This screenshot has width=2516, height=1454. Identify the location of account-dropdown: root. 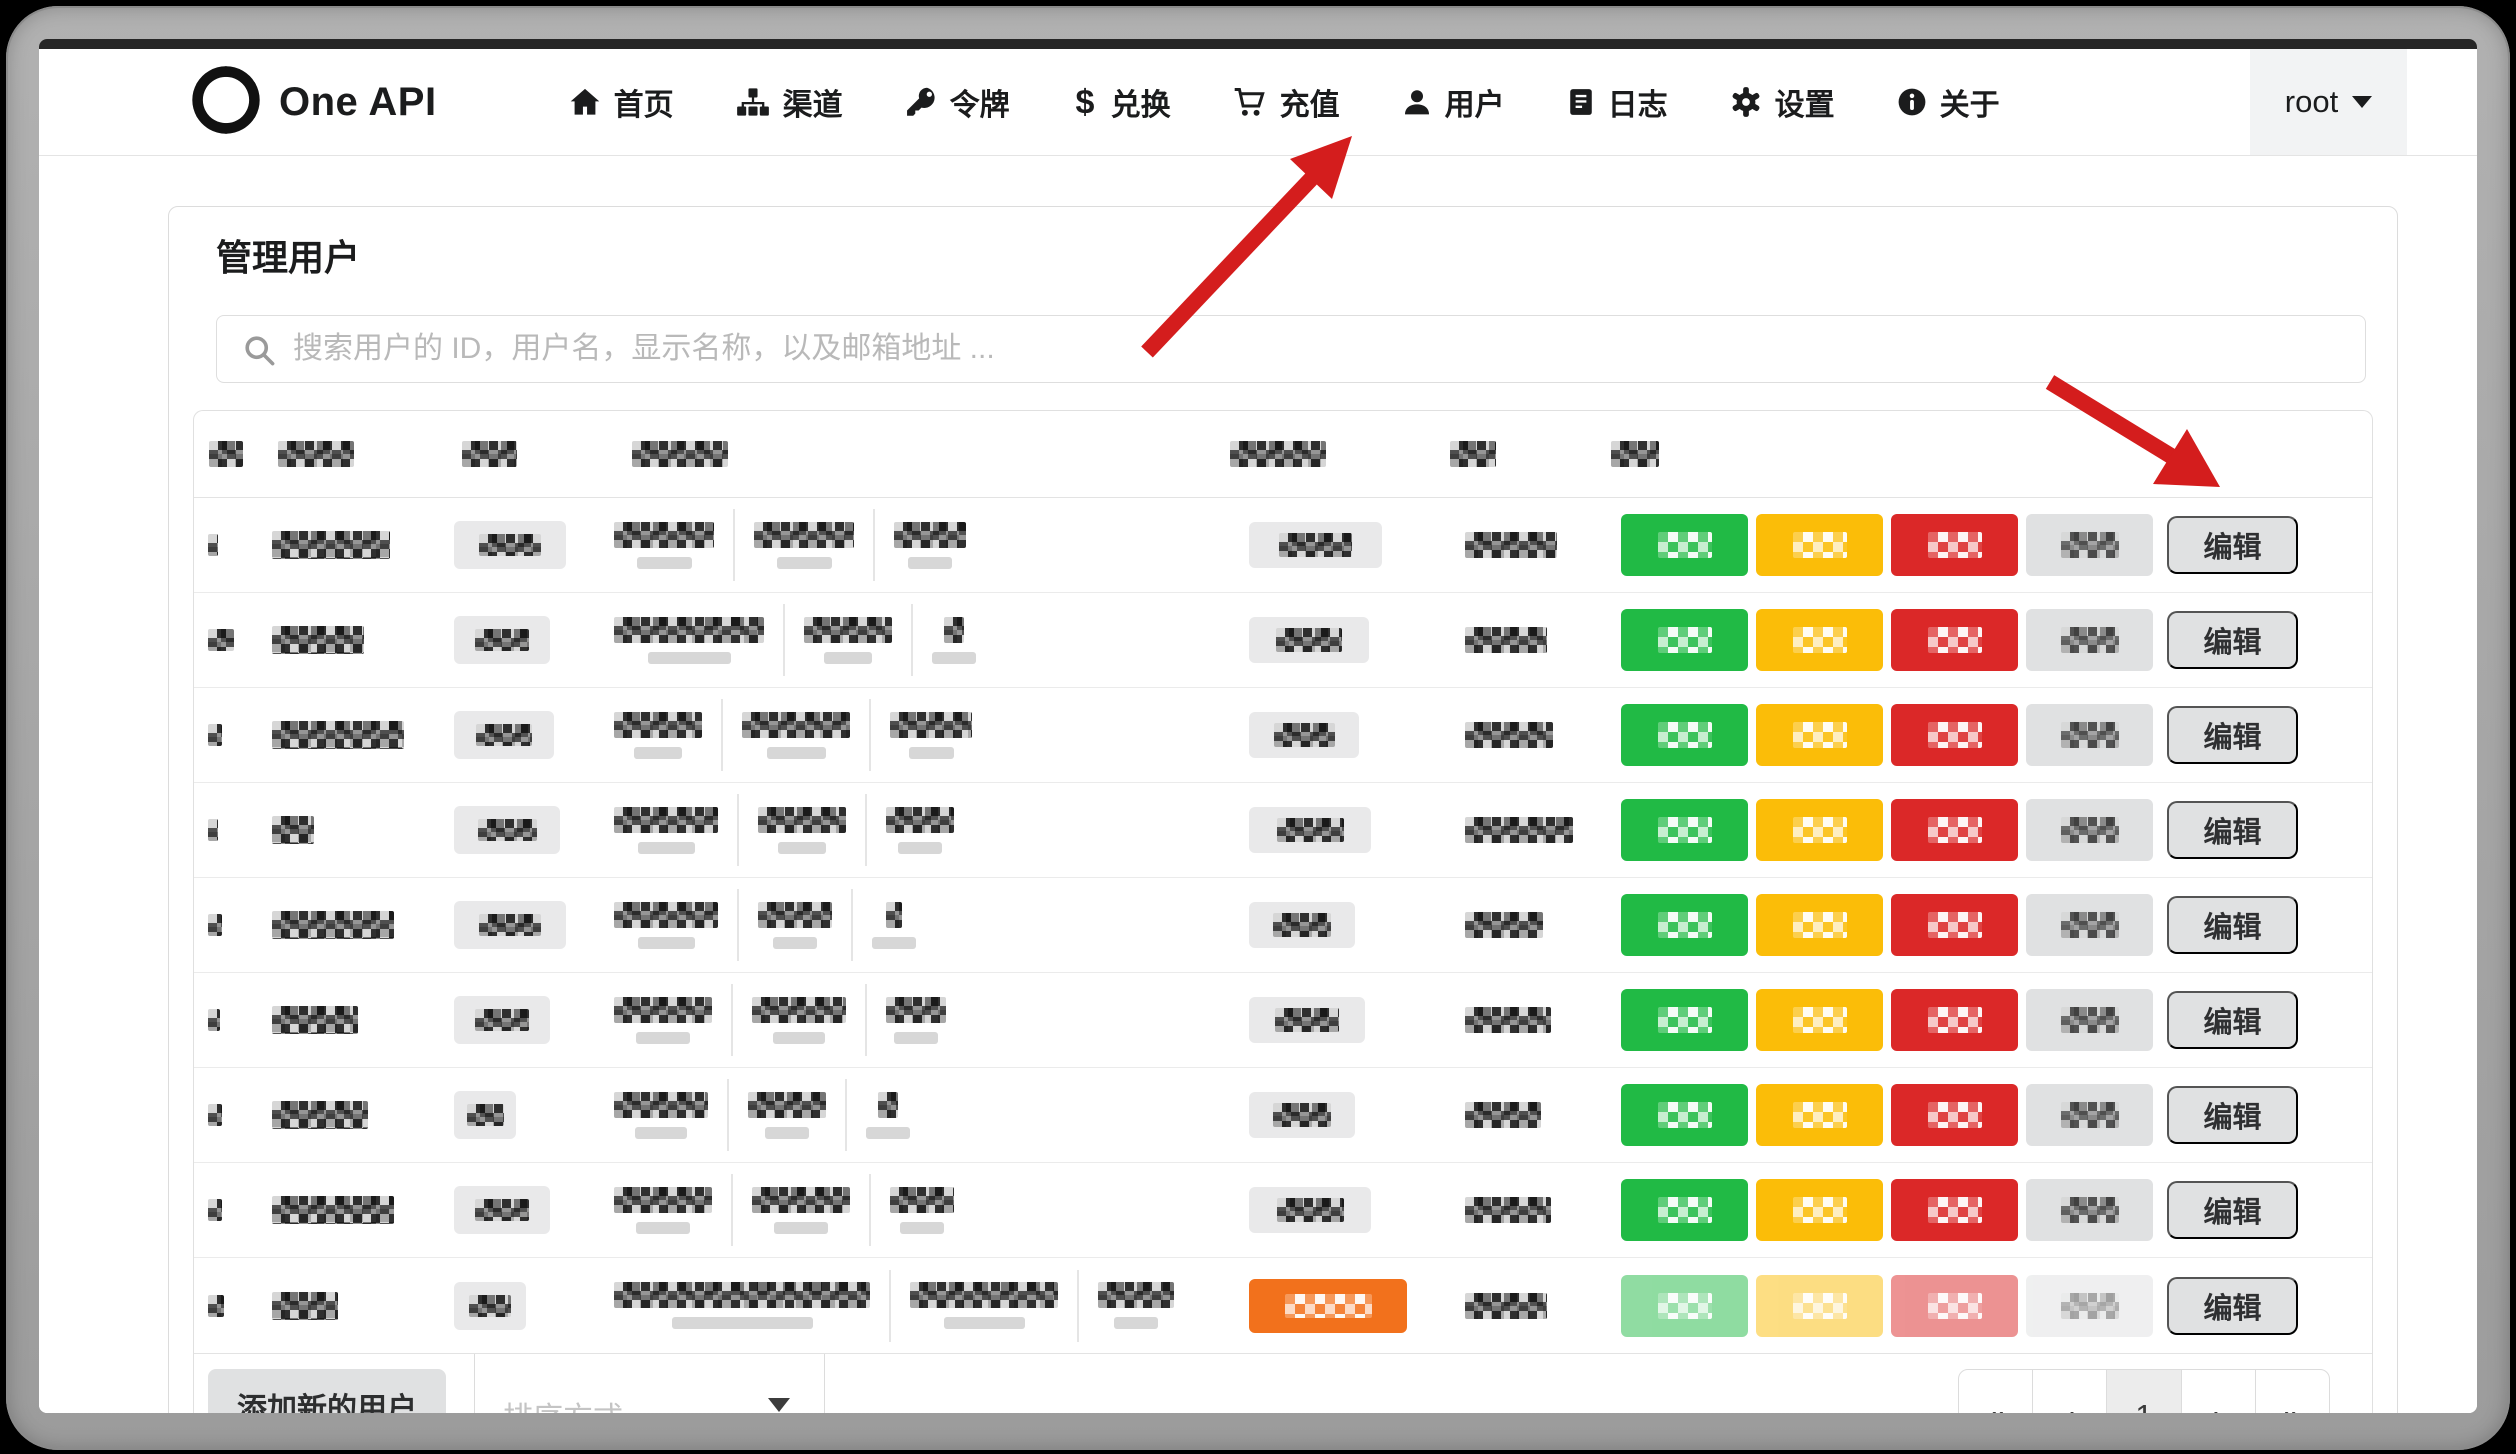
(2328, 102).